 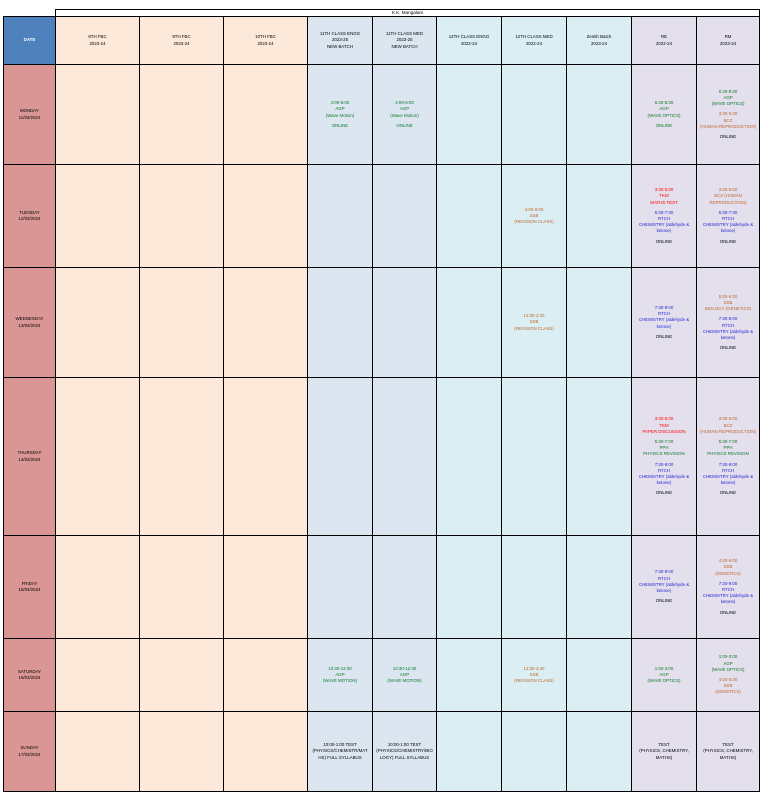 I want to click on text-line: 12:30-2:30, so click(x=534, y=316).